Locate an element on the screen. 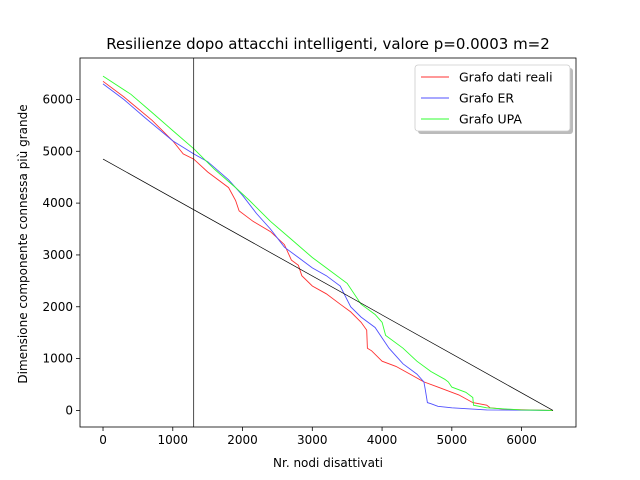 This screenshot has width=640, height=480. y-axis-ticks: 0 1000 2000 3000 4000 5000 6000 is located at coordinates (61, 254).